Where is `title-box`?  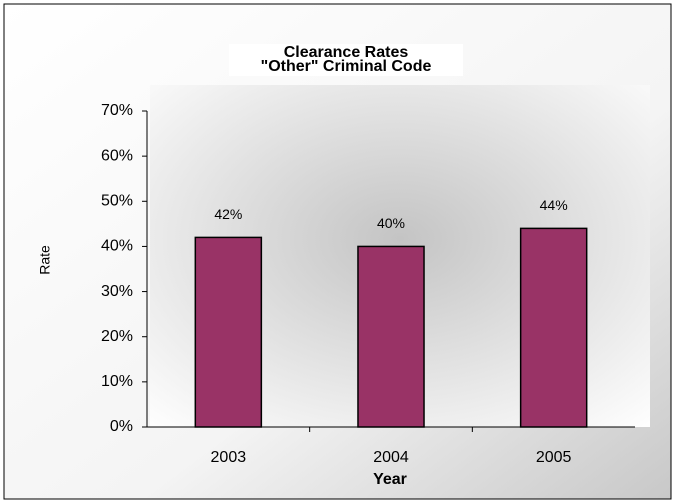
title-box is located at coordinates (346, 60).